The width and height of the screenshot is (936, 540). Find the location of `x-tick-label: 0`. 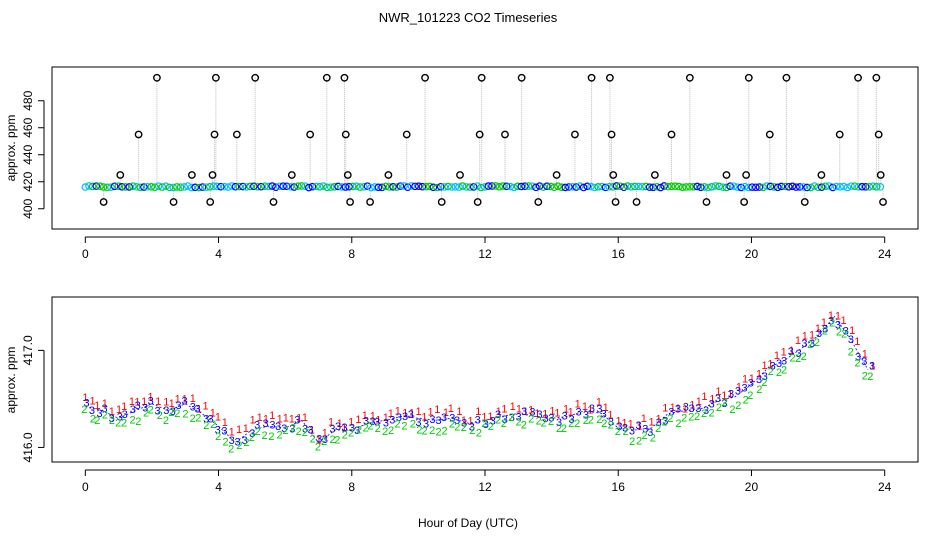

x-tick-label: 0 is located at coordinates (85, 254).